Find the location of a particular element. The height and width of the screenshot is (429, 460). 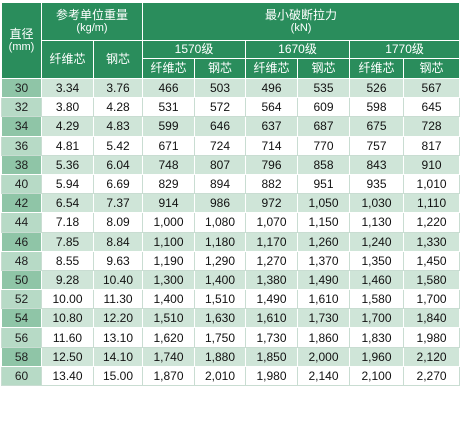

grade-1670-steel-cell: 1,730 is located at coordinates (324, 318).